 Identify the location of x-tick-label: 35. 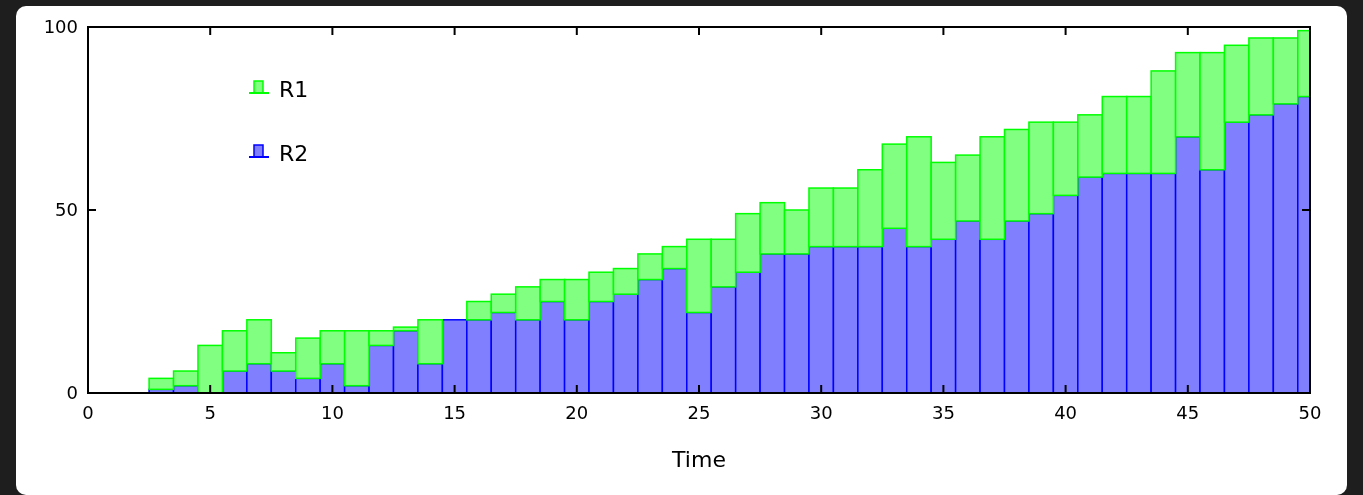
(943, 412).